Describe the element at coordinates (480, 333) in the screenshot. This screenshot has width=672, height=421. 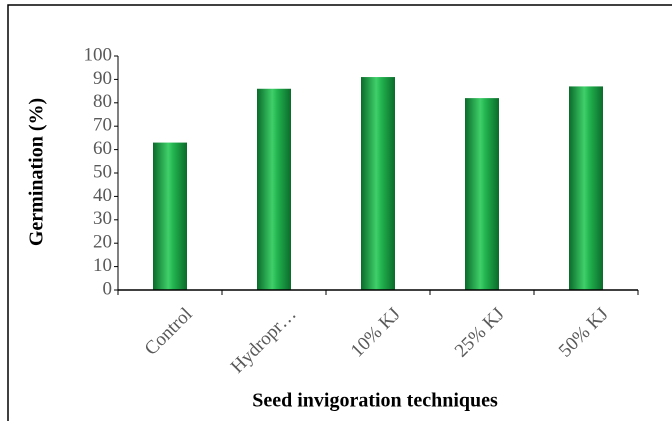
I see `x-tick-label: 25% KJ` at that location.